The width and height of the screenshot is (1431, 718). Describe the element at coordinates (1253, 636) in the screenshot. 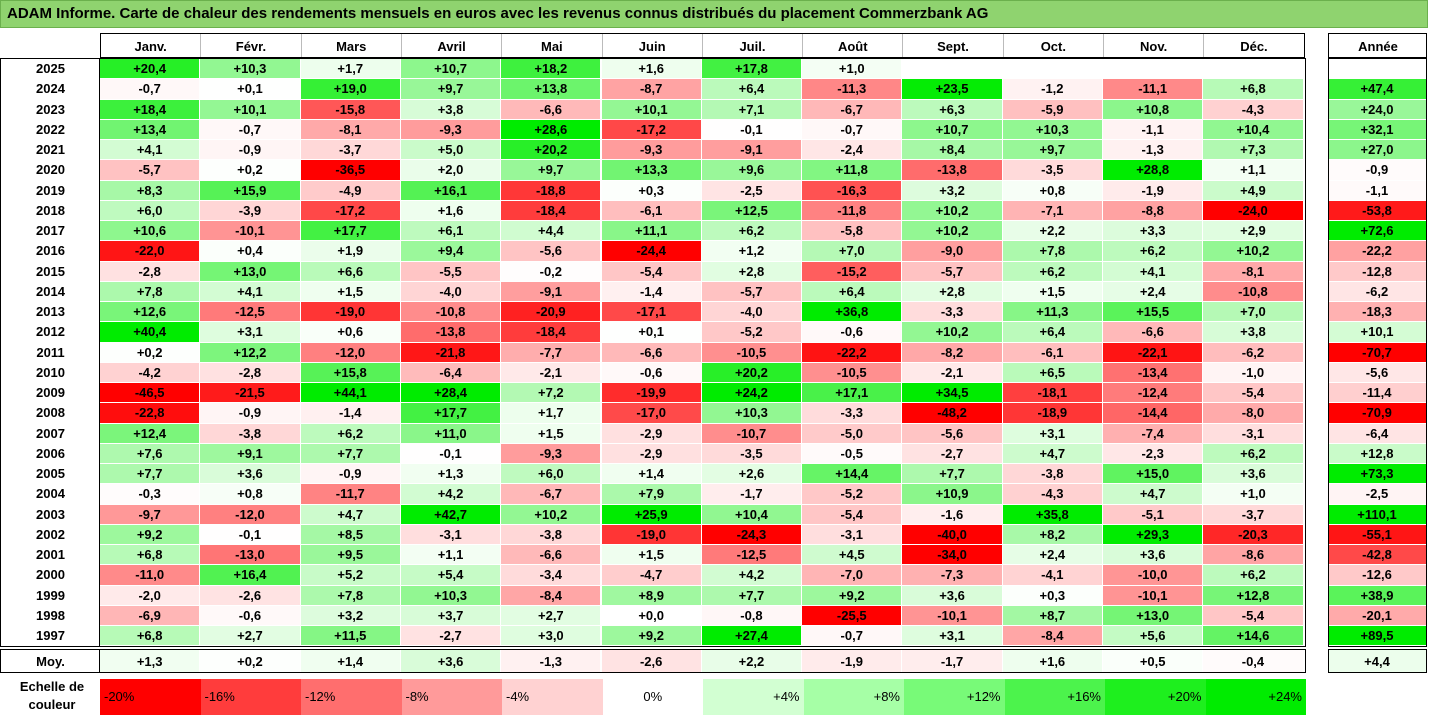

I see `heatmap-cell: +14,6` at that location.